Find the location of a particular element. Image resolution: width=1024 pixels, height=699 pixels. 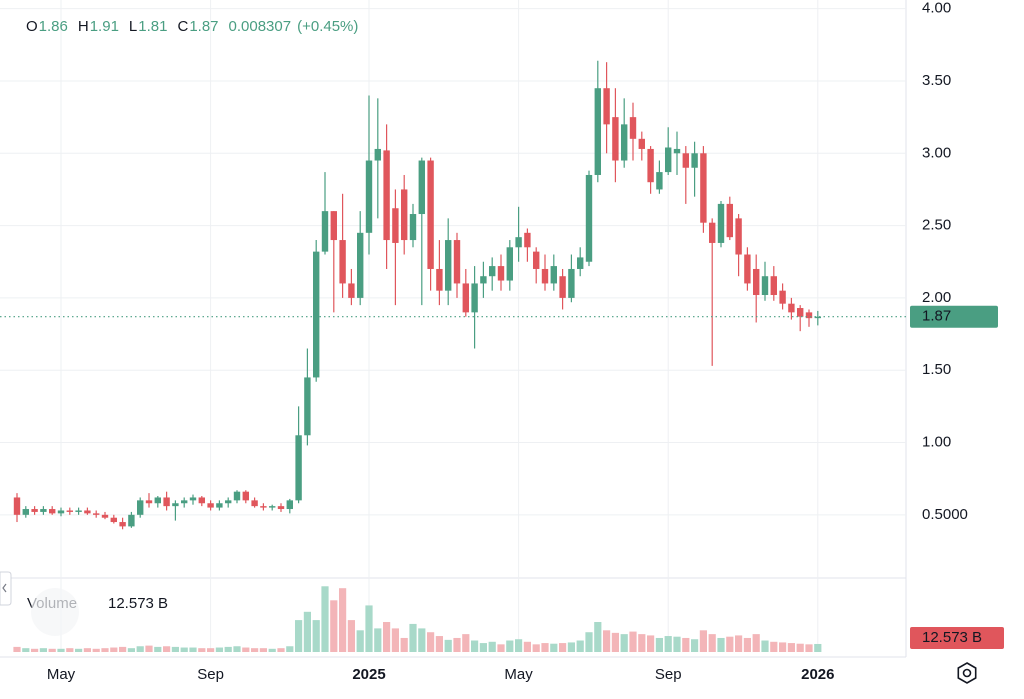

x-tick-label: 2025 is located at coordinates (368, 674).